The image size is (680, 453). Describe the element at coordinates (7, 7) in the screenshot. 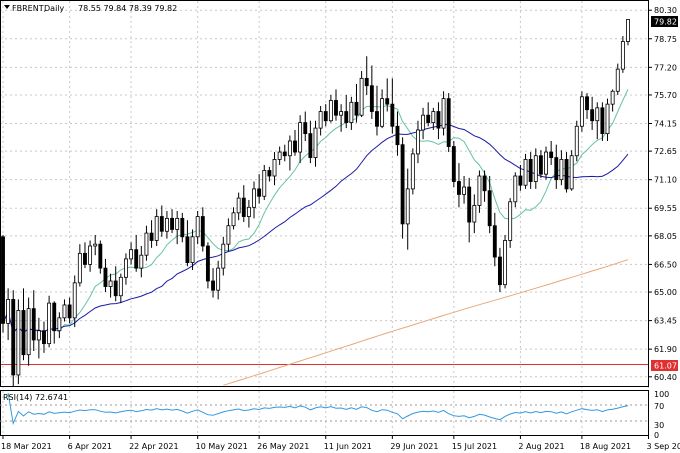

I see `dropdown-triangle-icon` at that location.